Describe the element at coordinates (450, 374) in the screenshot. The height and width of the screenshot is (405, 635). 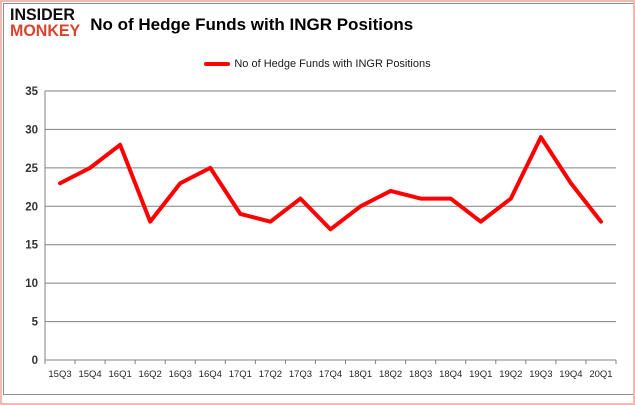
I see `x-tick-label: 18Q4` at that location.